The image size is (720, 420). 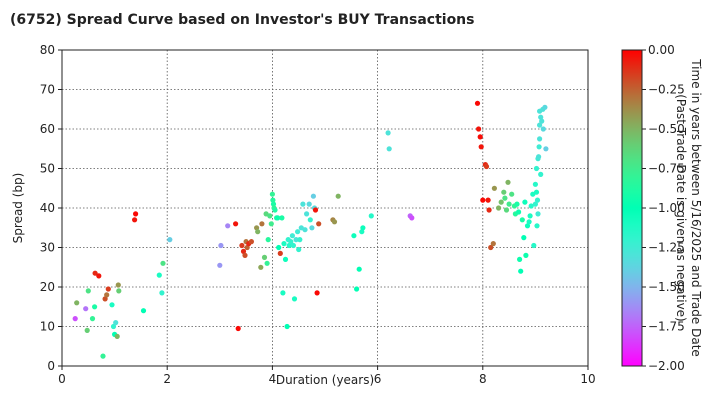 I want to click on colorbar-tick-label: −1.75, so click(x=666, y=327).